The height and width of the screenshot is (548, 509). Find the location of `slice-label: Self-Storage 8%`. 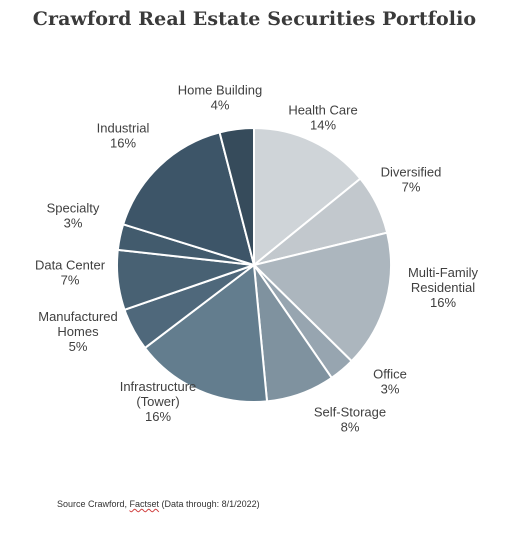

slice-label: Self-Storage 8% is located at coordinates (350, 420).